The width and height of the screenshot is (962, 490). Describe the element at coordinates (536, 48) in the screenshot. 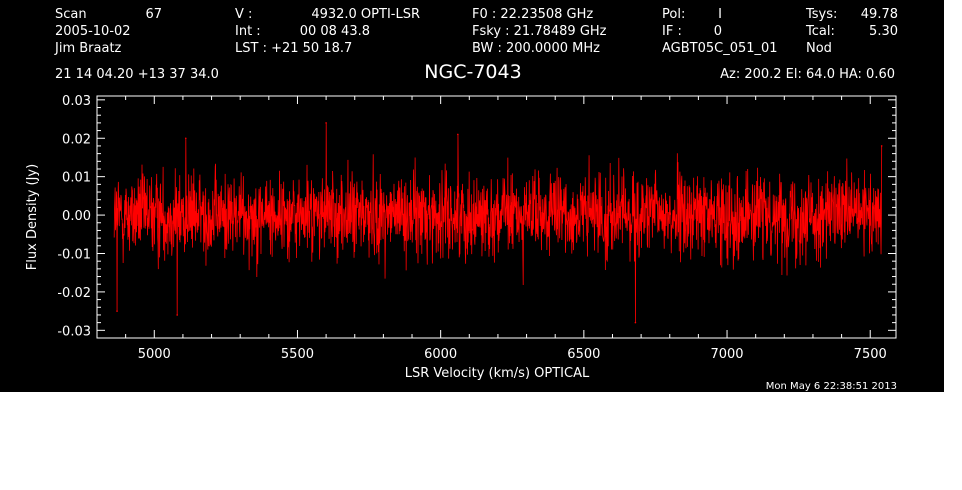

I see `header-bw: BW : 200.0000 MHz` at that location.